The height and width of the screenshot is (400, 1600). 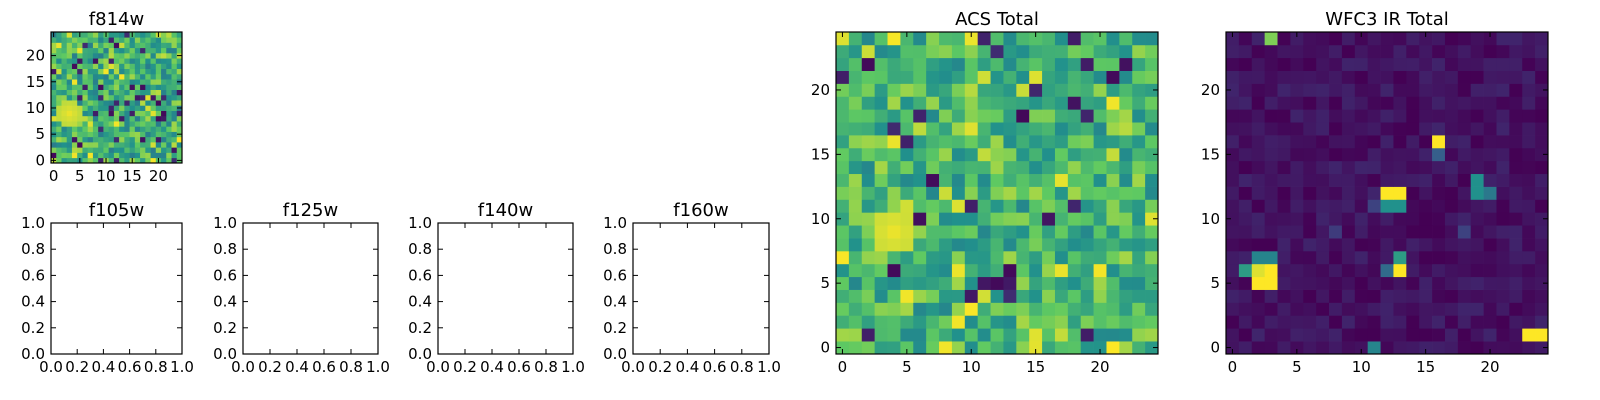 I want to click on y-tick-label: 0.4, so click(x=225, y=302).